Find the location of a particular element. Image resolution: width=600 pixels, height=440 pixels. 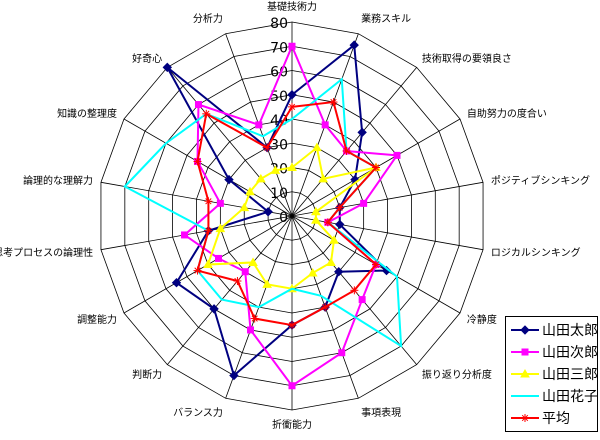

legend-item-series-2: 山田三郎 is located at coordinates (554, 374).